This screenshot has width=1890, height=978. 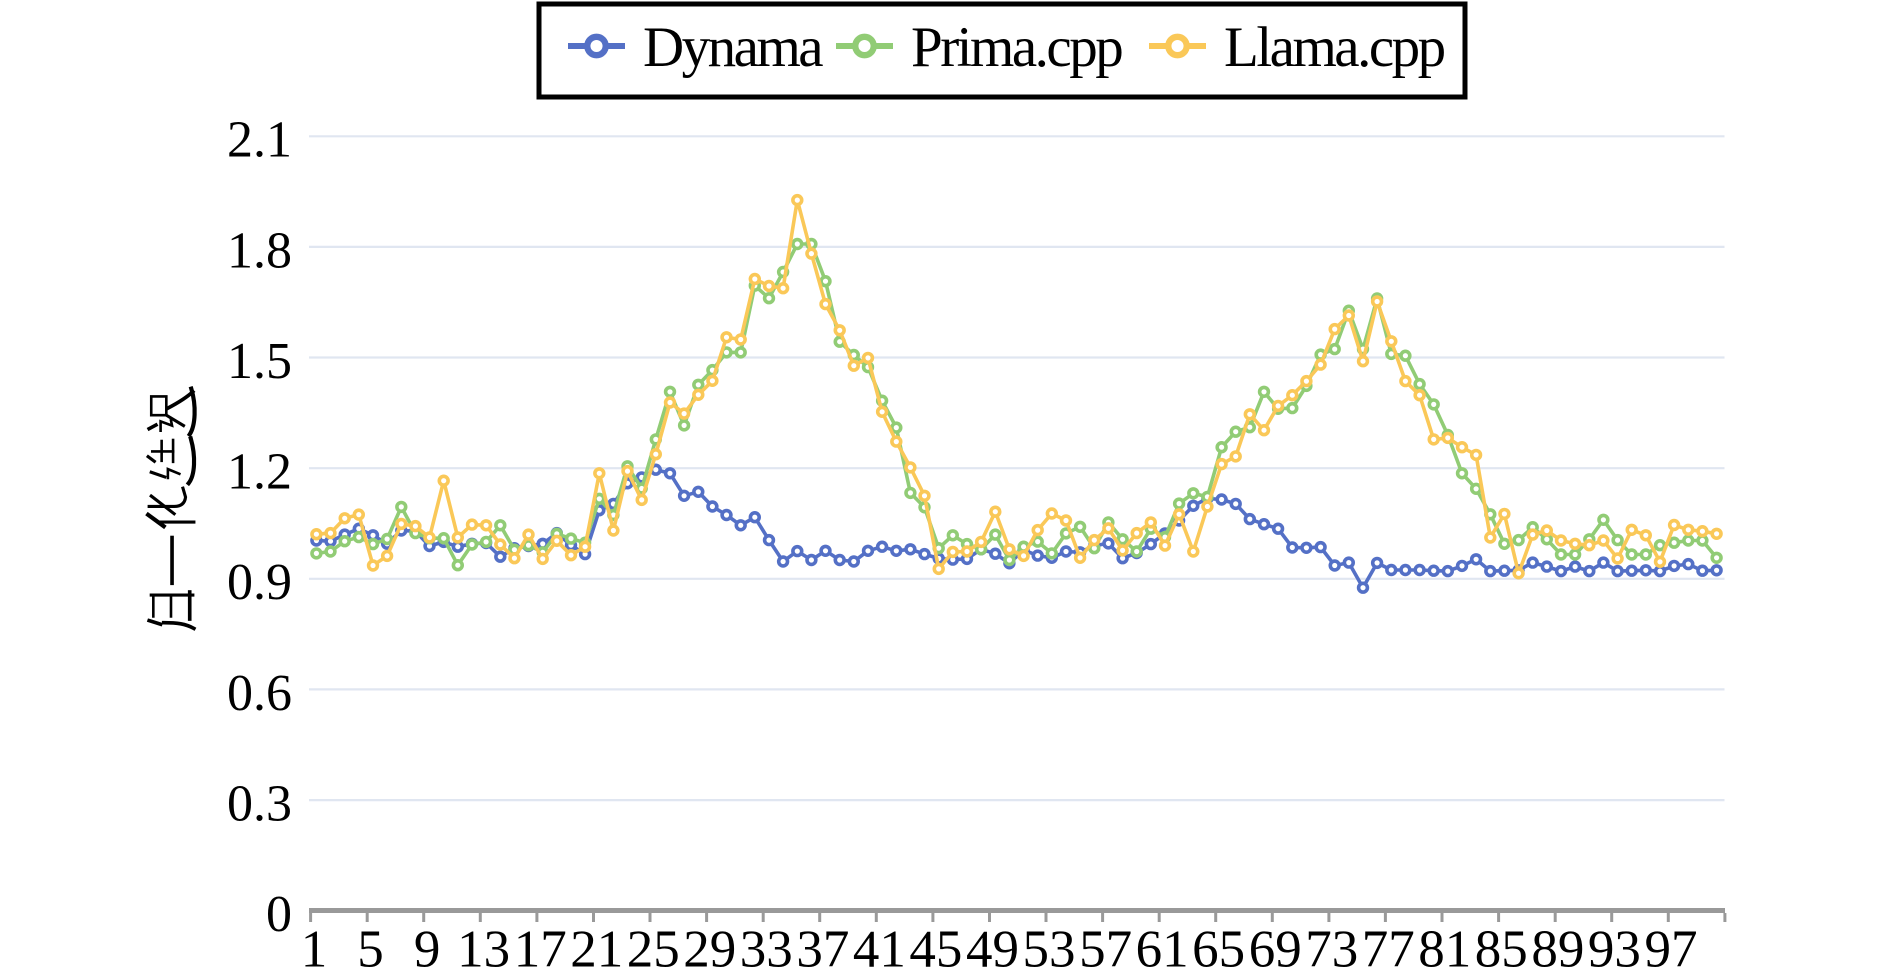 I want to click on svg-text: 2.1, so click(x=259, y=140).